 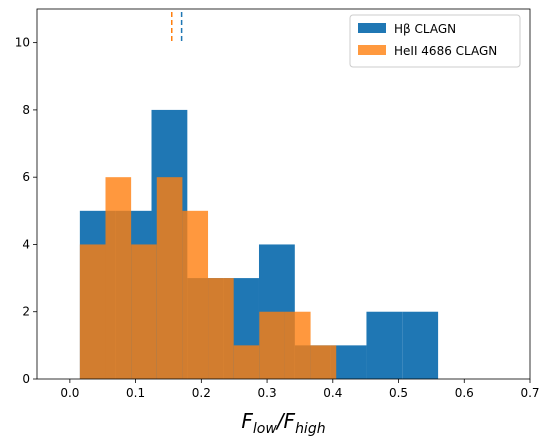 I want to click on x-axis-label-subscript: low, so click(x=265, y=429).